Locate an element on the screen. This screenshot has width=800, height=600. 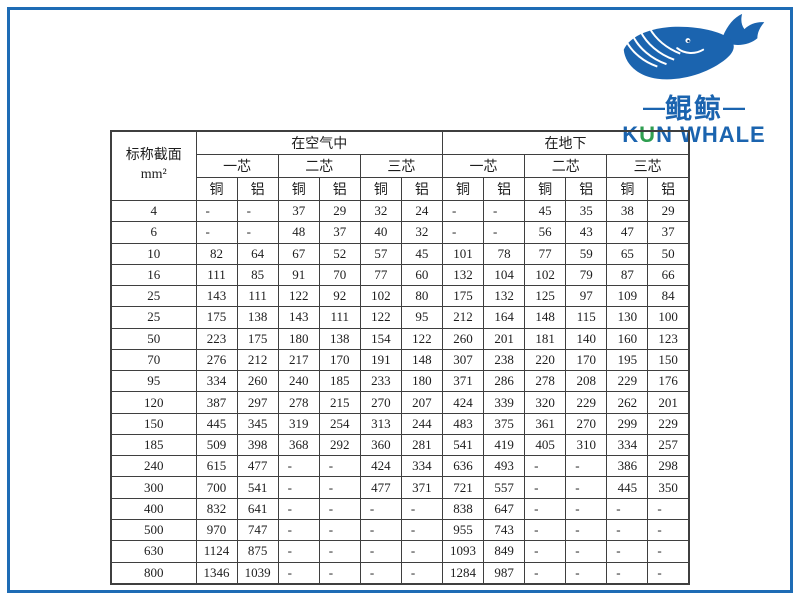
value-cell: 97 is located at coordinates (586, 296).